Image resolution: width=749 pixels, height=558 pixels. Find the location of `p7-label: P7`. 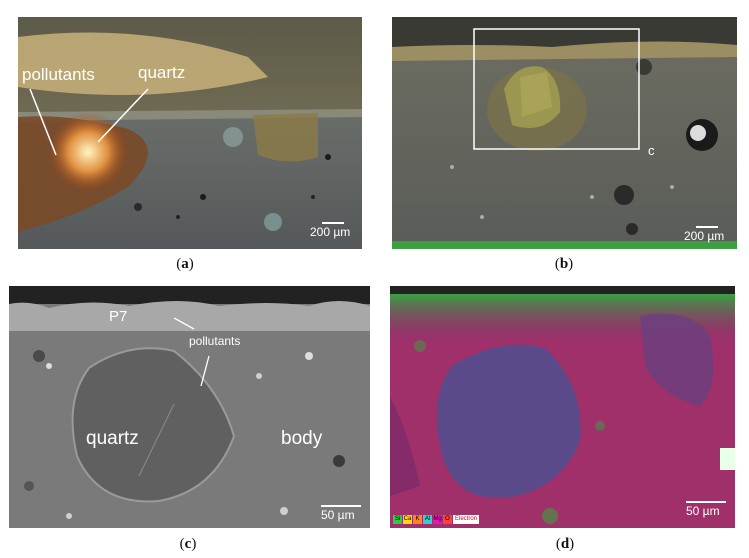

p7-label: P7 is located at coordinates (118, 316).